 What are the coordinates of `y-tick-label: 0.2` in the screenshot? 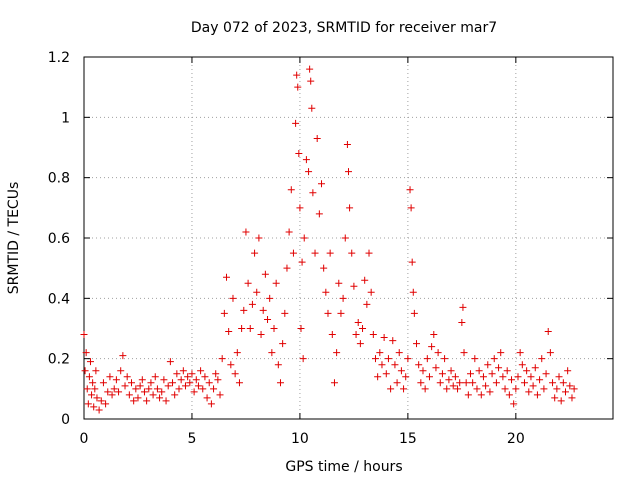 It's located at (59, 360).